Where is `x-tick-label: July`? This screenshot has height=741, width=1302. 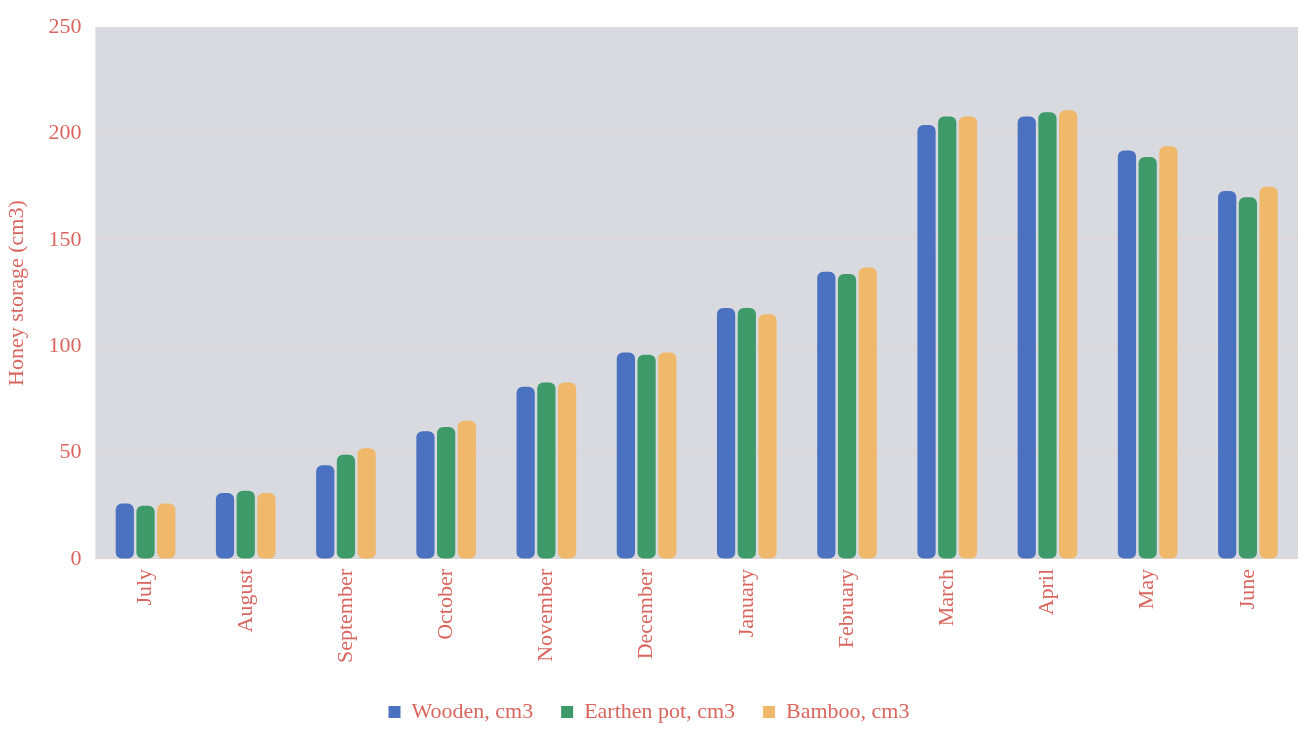 x-tick-label: July is located at coordinates (144, 587).